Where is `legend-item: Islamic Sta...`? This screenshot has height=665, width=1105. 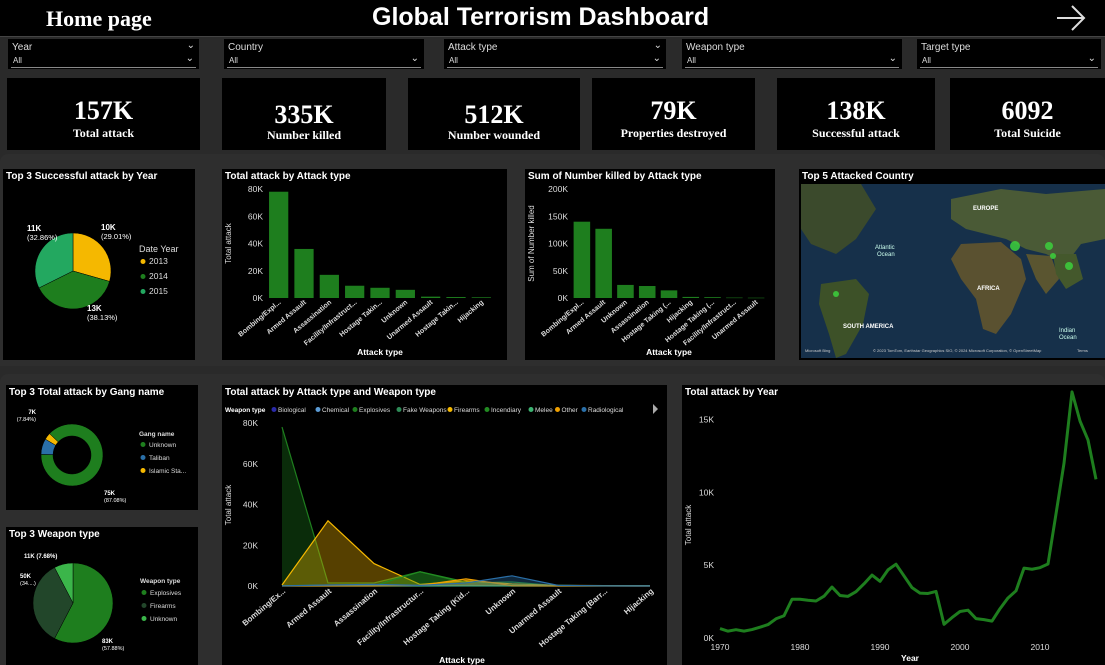
legend-item: Islamic Sta... is located at coordinates (167, 471).